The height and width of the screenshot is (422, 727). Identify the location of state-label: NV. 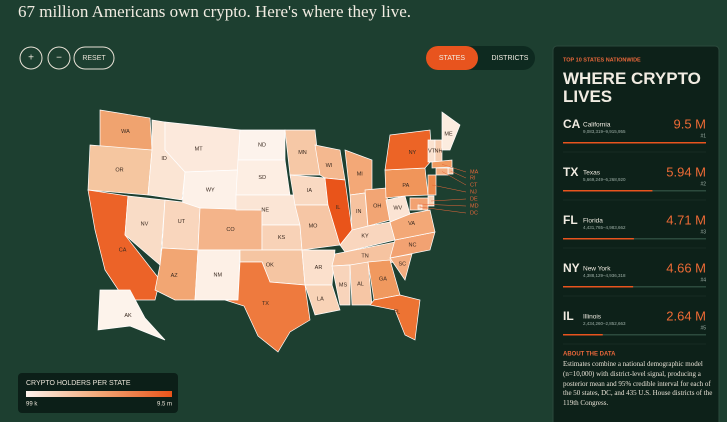
(145, 224).